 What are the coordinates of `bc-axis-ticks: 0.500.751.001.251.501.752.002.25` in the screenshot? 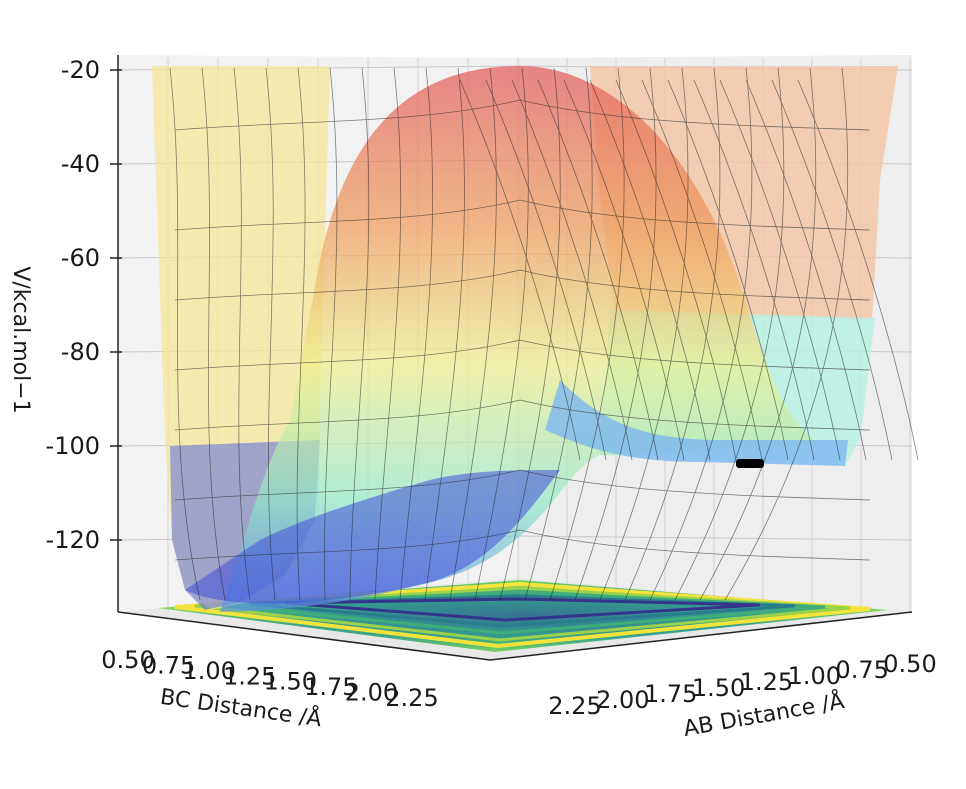 It's located at (269, 679).